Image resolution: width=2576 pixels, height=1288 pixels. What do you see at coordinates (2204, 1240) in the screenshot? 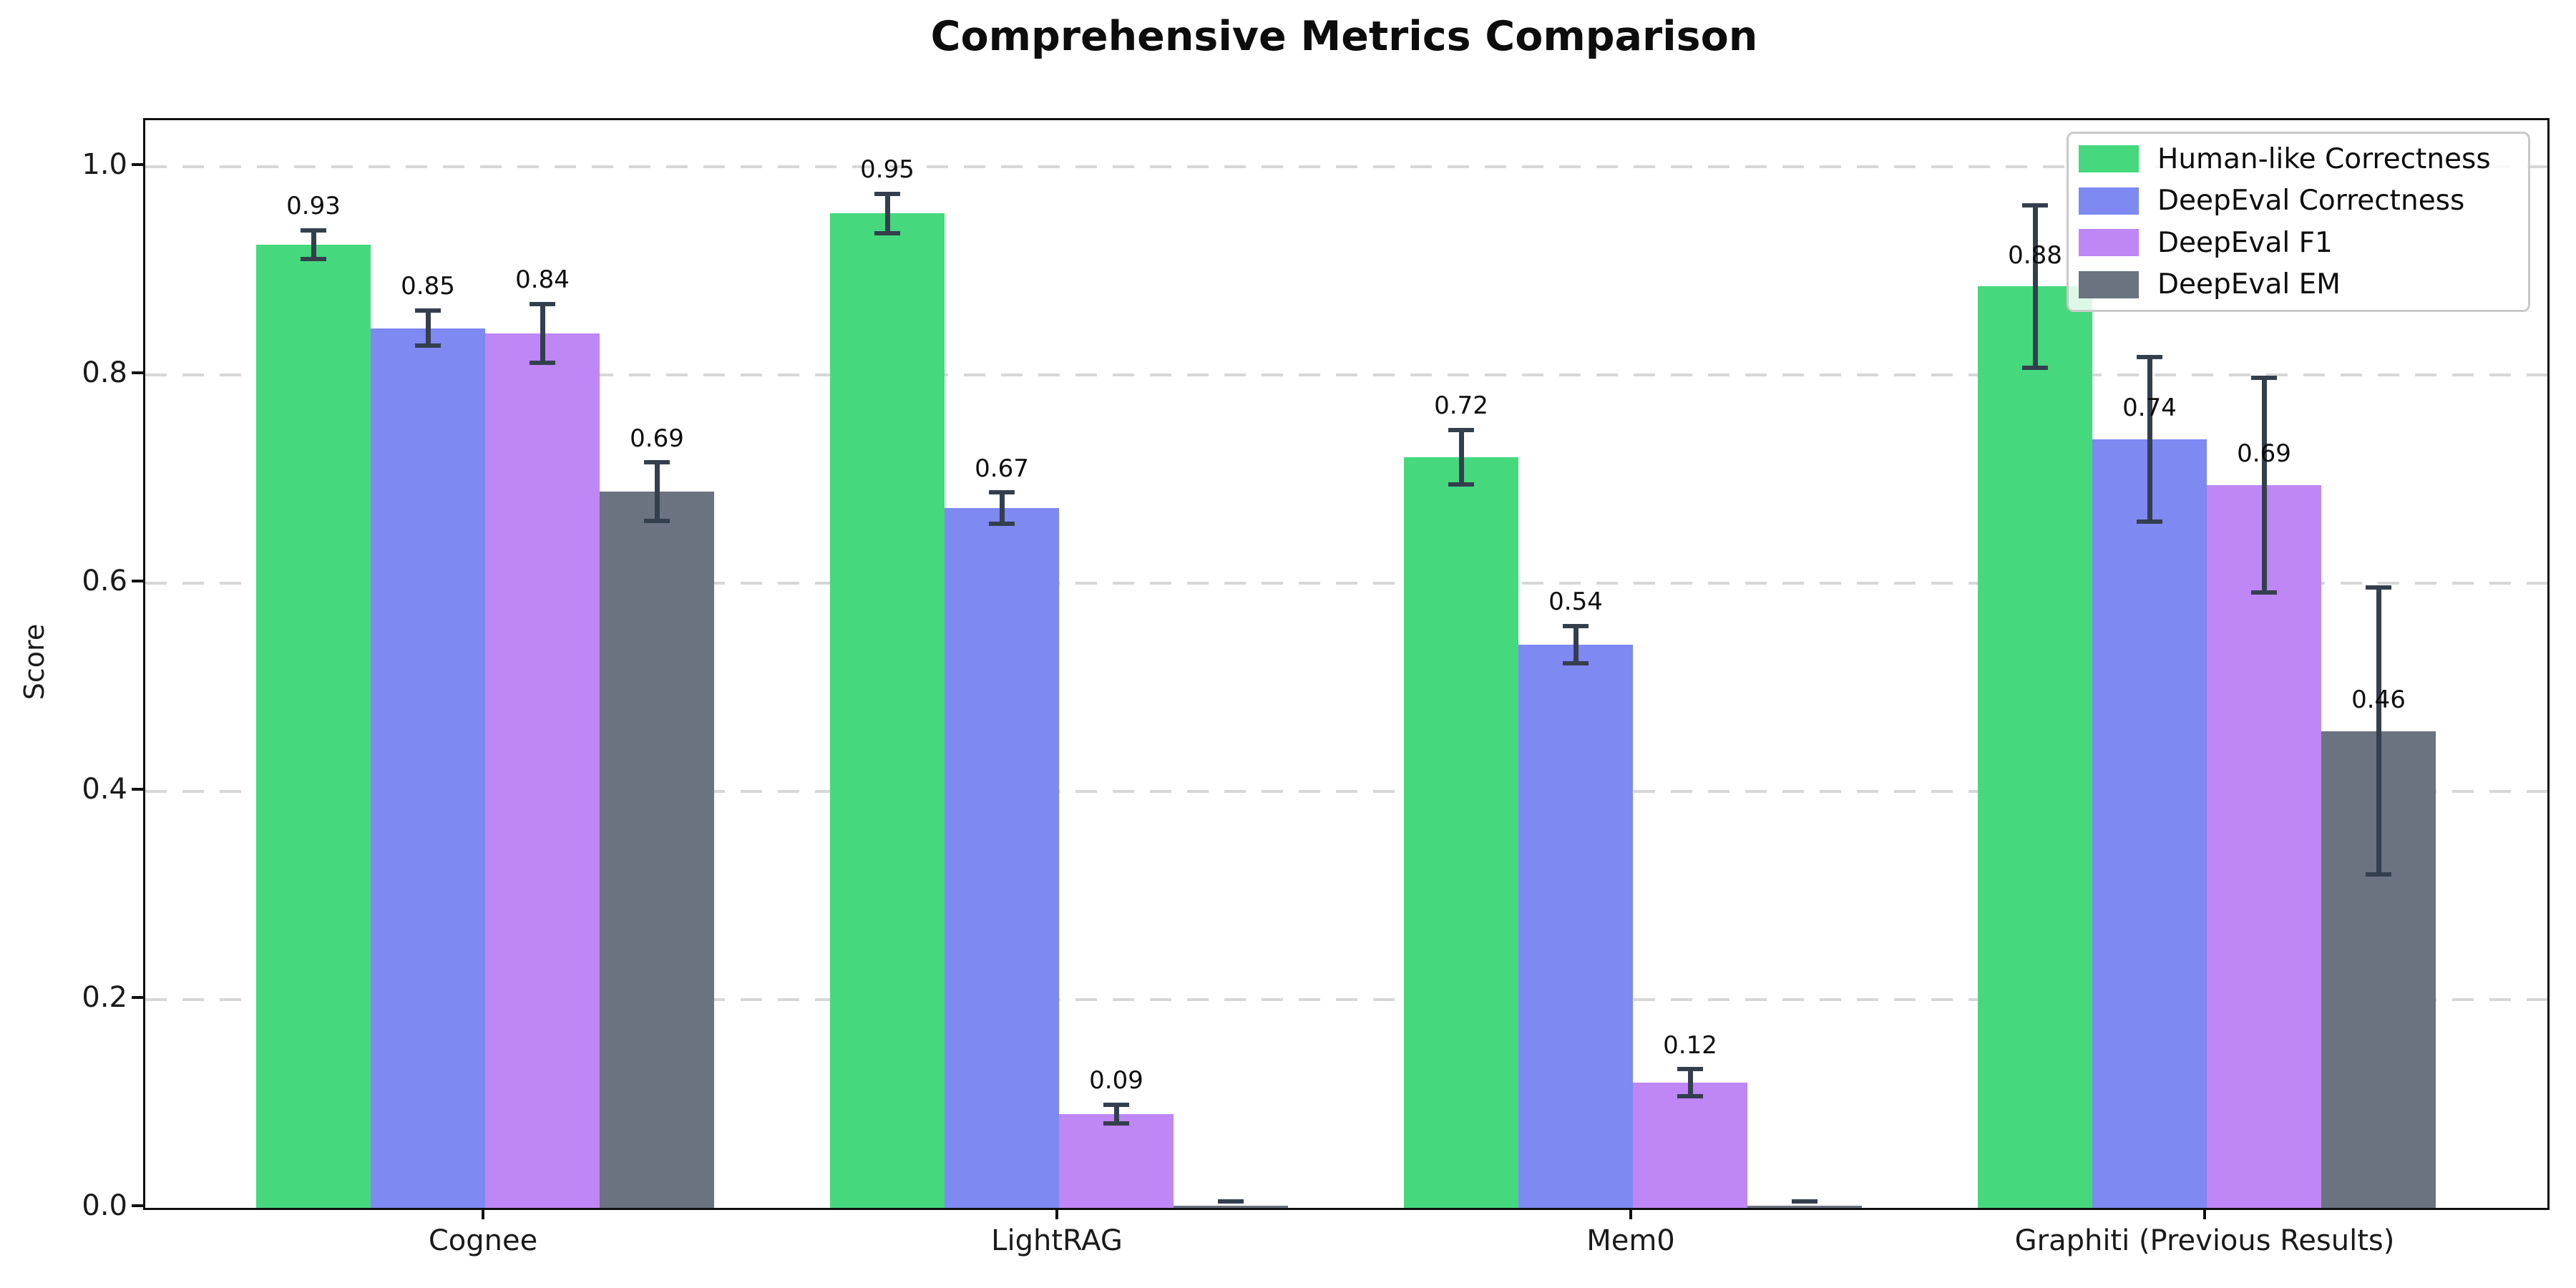
I see `x-tick-label-graphiti-previous-results: Graphiti (Previous Results)` at bounding box center [2204, 1240].